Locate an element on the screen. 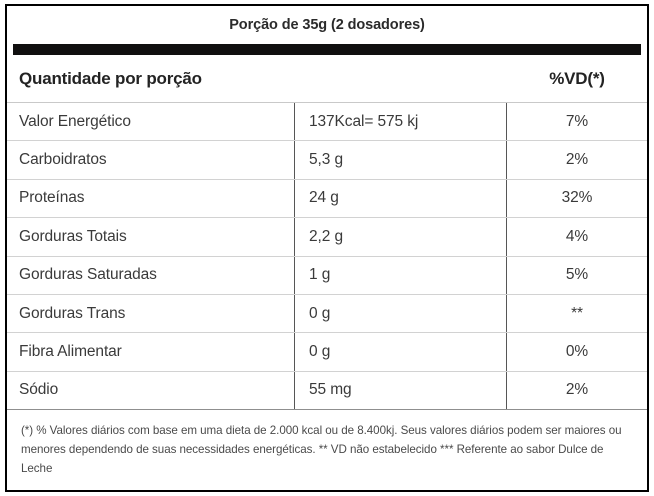 This screenshot has width=654, height=496. column-header-row: Quantidade por porção %VD(*) is located at coordinates (327, 79).